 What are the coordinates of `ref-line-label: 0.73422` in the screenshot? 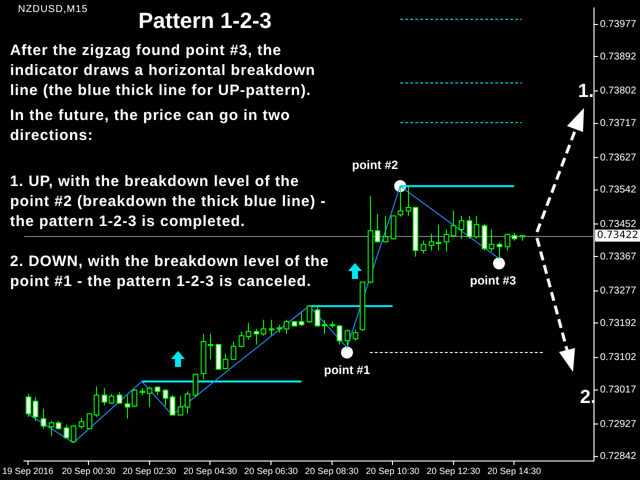 It's located at (617, 236).